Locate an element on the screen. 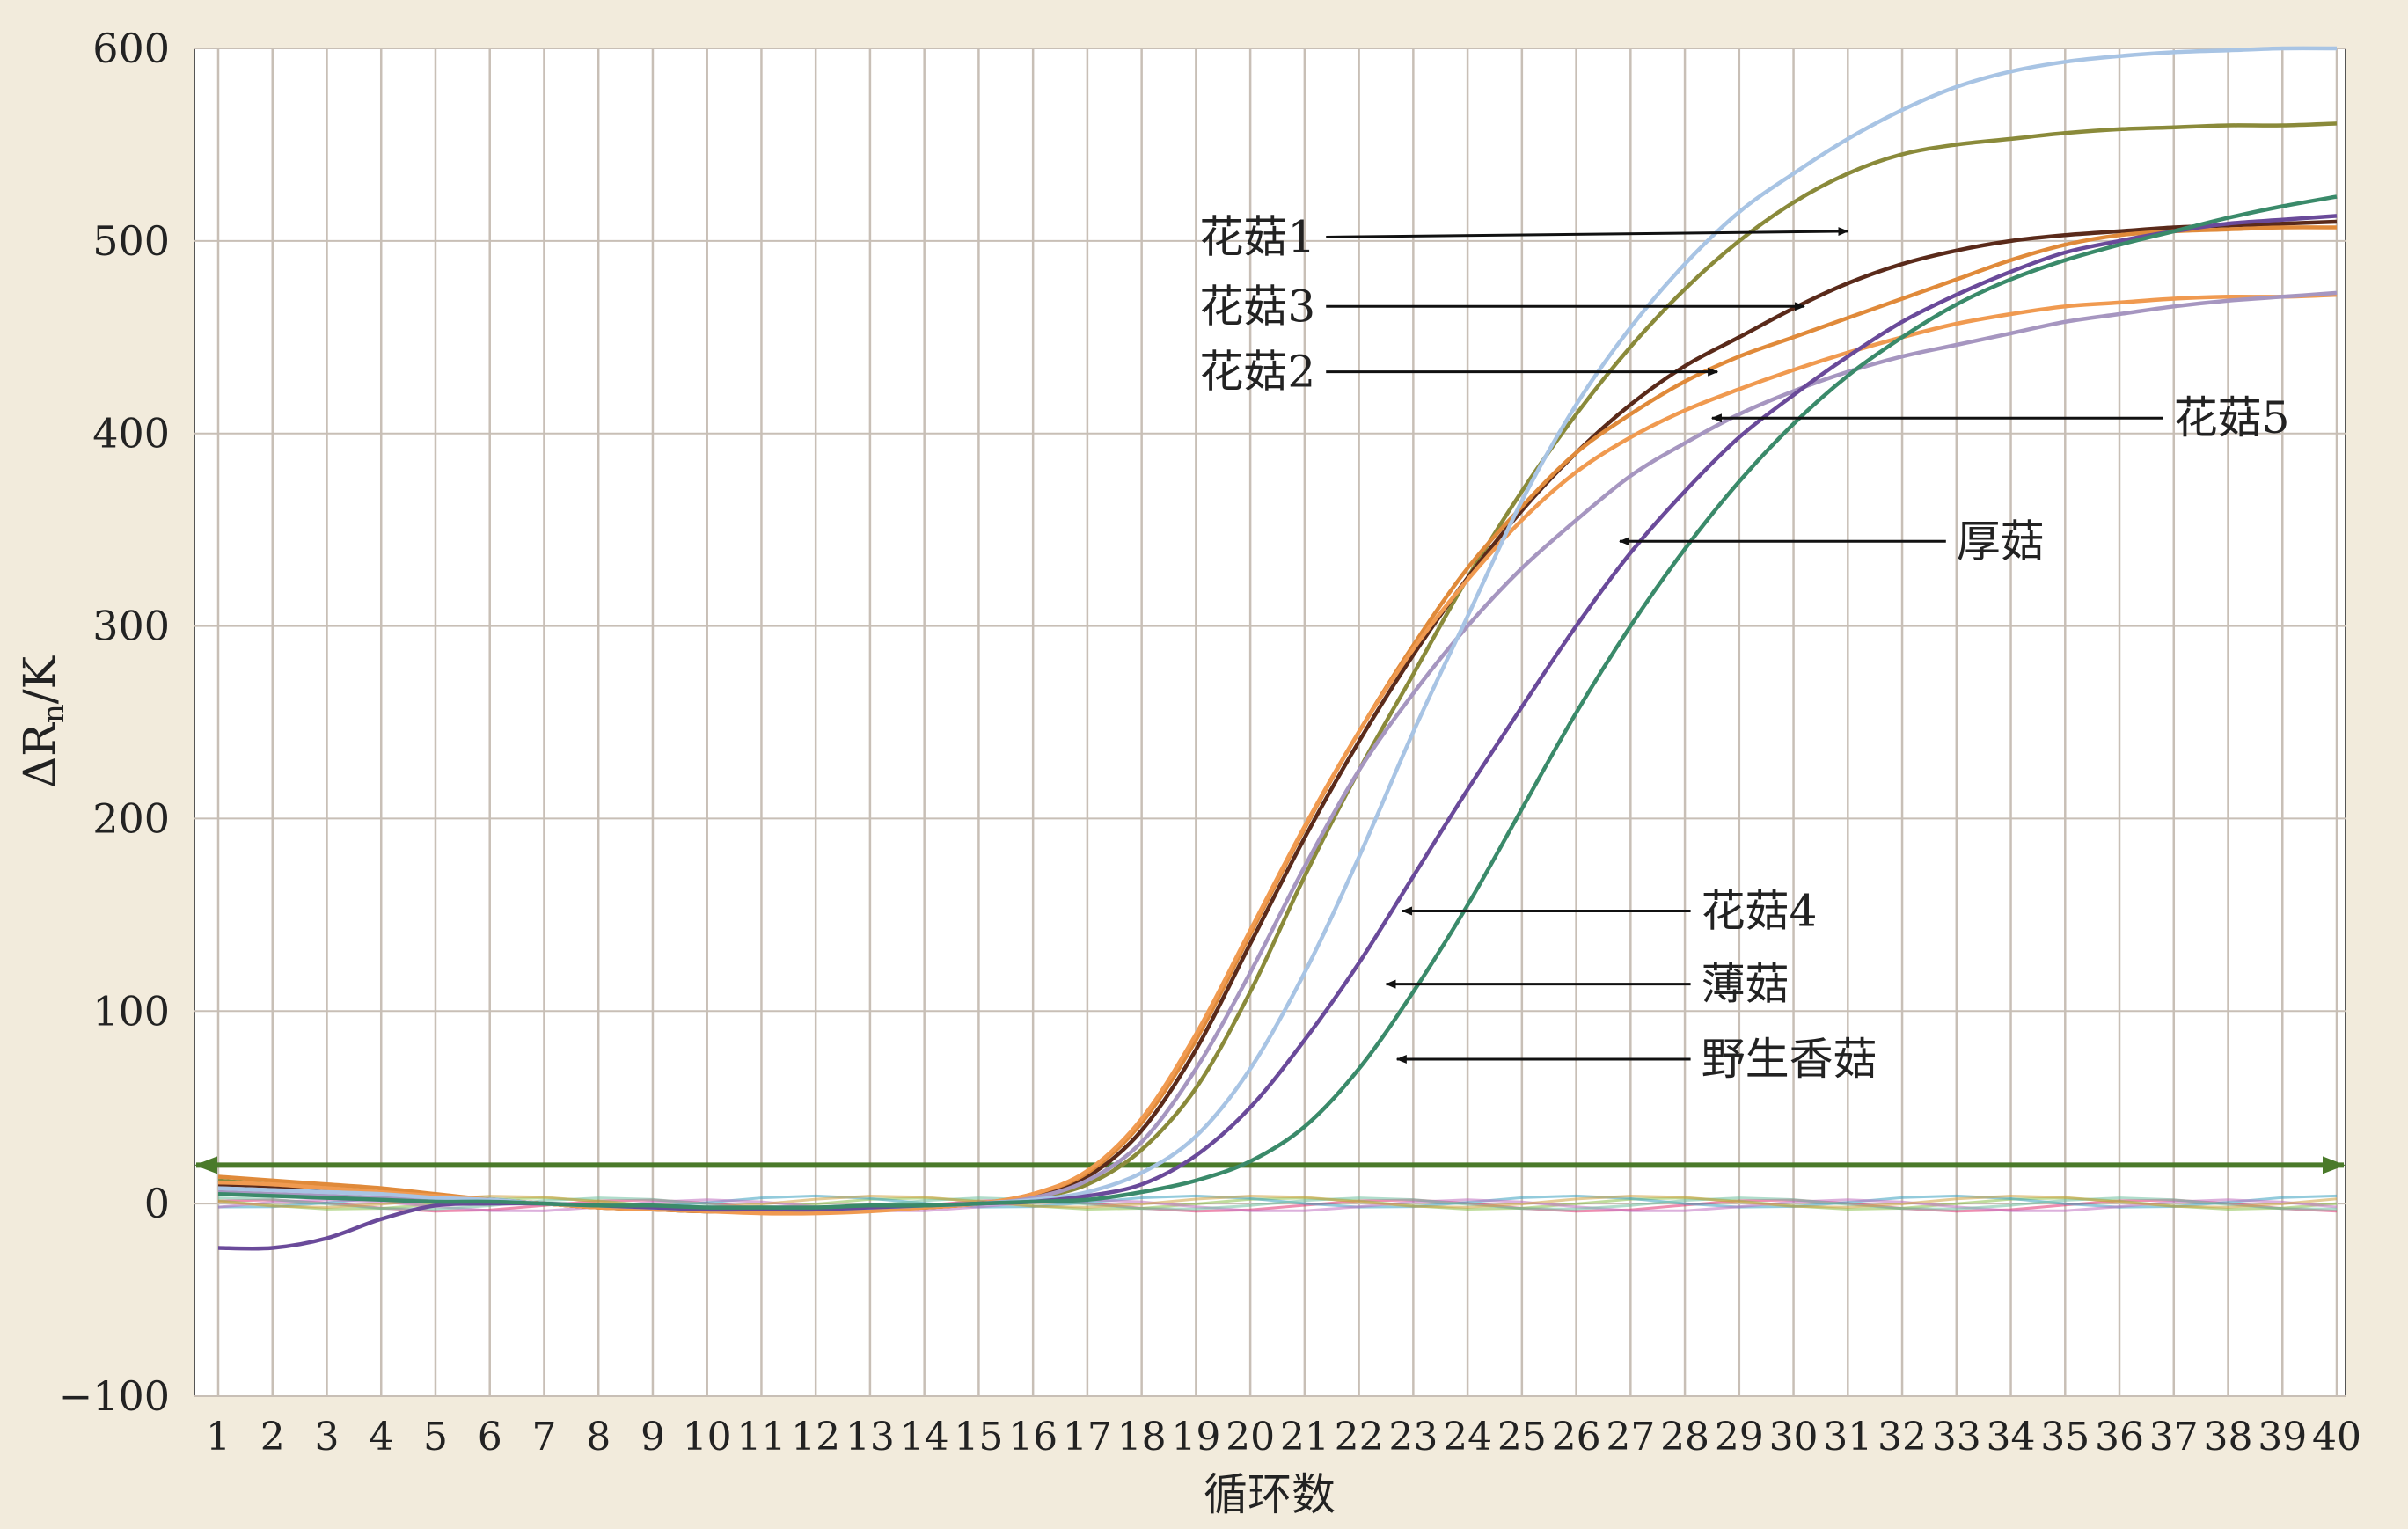  x-tick-label: 8 is located at coordinates (599, 1437).